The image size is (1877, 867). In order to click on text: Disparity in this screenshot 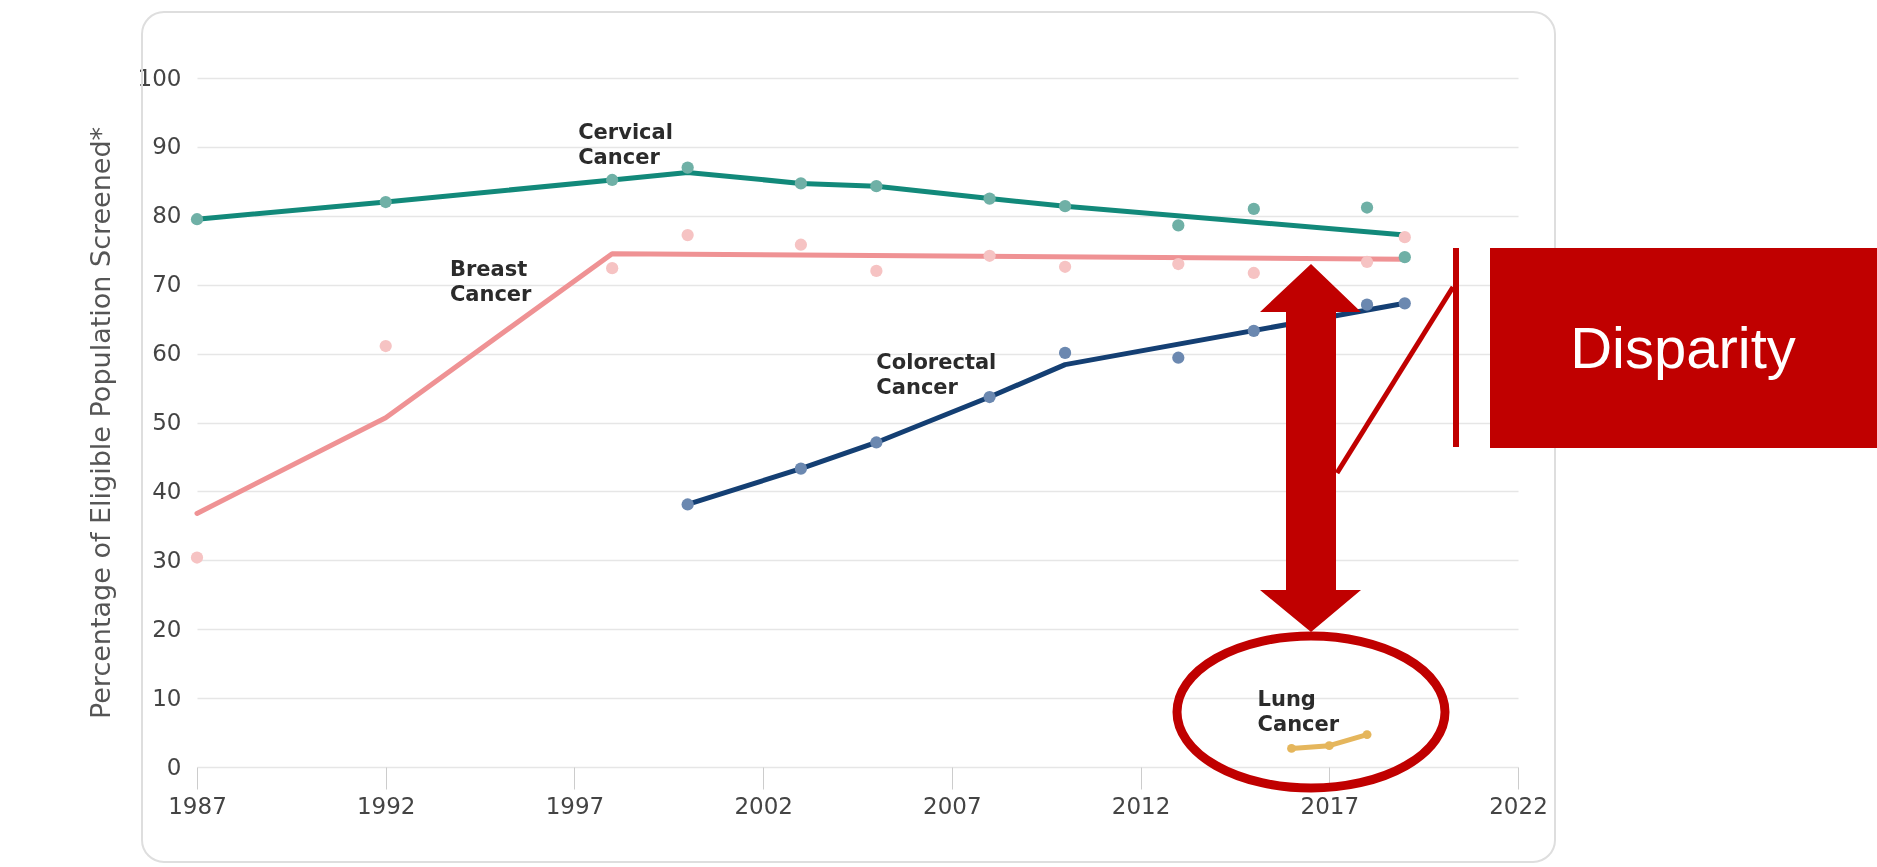, I will do `click(1683, 347)`.